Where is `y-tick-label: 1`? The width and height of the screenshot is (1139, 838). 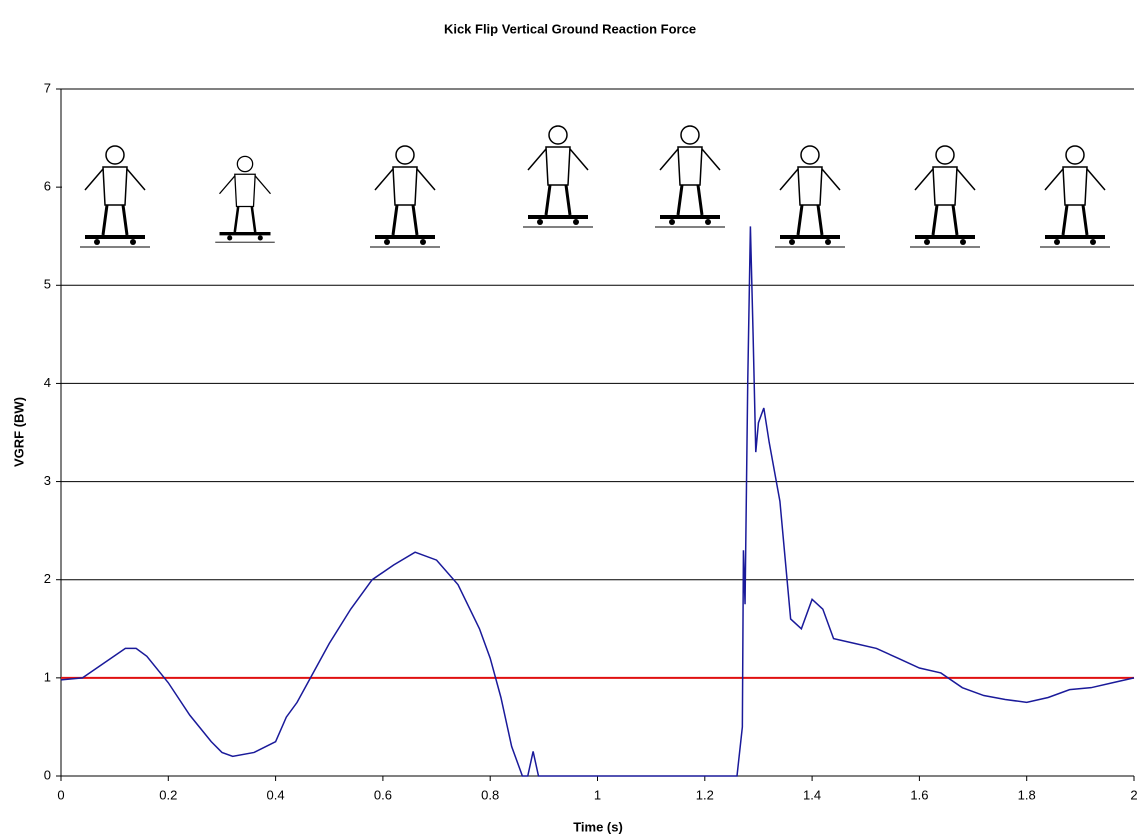 y-tick-label: 1 is located at coordinates (47, 676).